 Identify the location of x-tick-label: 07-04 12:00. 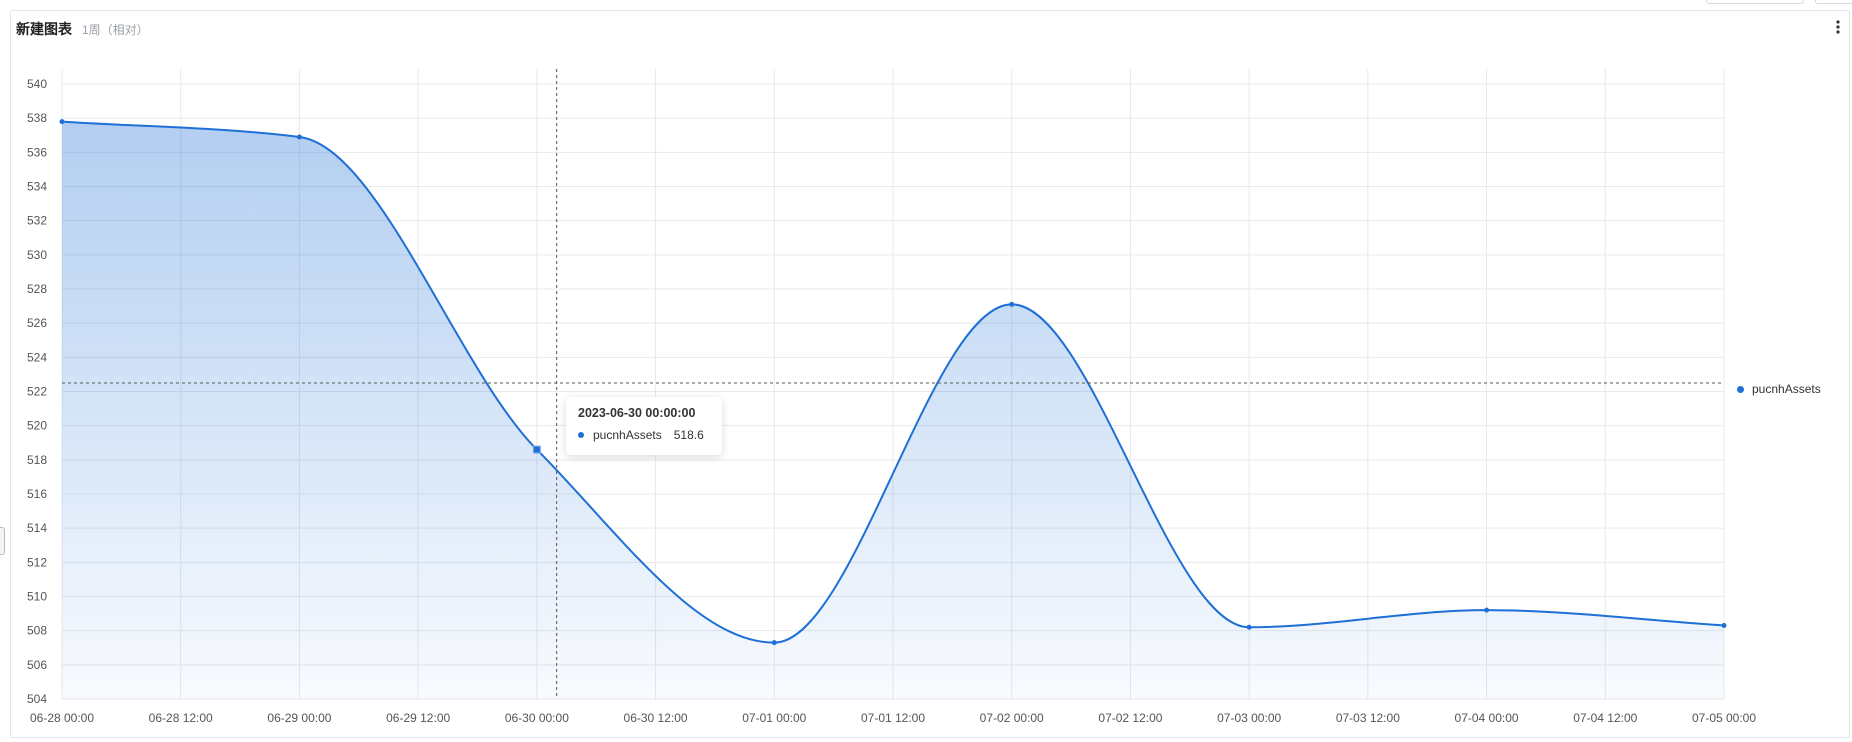
(1605, 718).